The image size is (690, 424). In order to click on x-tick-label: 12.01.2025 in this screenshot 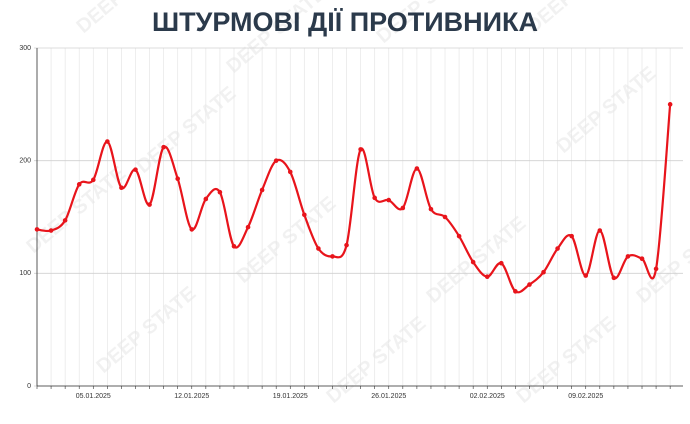, I will do `click(191, 396)`.